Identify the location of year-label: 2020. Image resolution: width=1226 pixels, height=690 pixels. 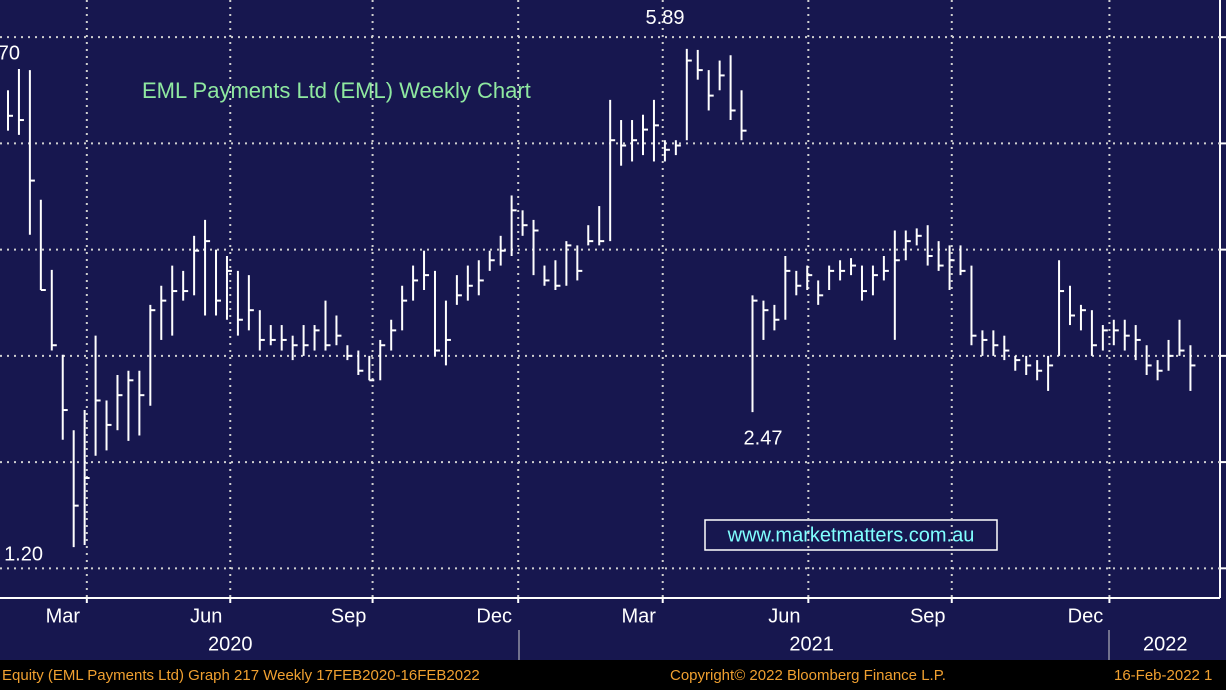
(230, 644).